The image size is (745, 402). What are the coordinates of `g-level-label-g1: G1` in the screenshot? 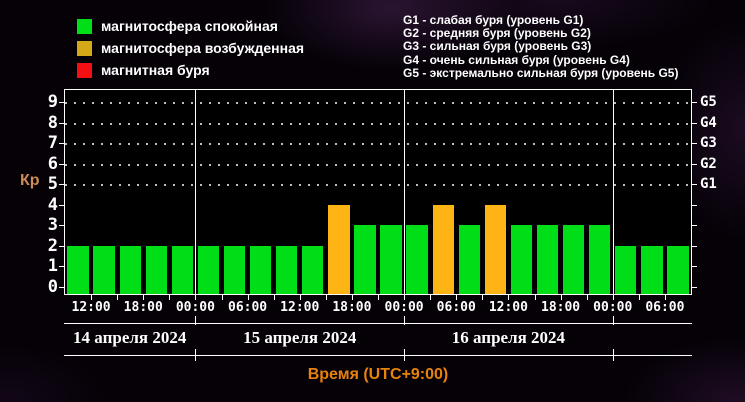 It's located at (708, 184).